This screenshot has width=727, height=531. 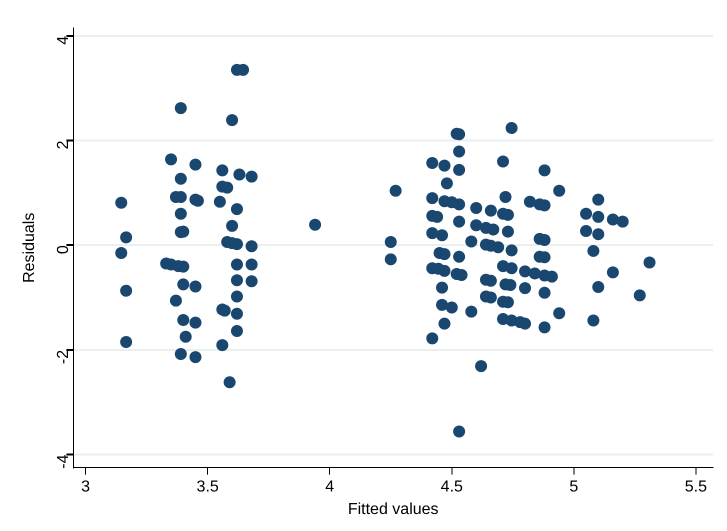 What do you see at coordinates (696, 487) in the screenshot?
I see `x-tick-label: 5.5` at bounding box center [696, 487].